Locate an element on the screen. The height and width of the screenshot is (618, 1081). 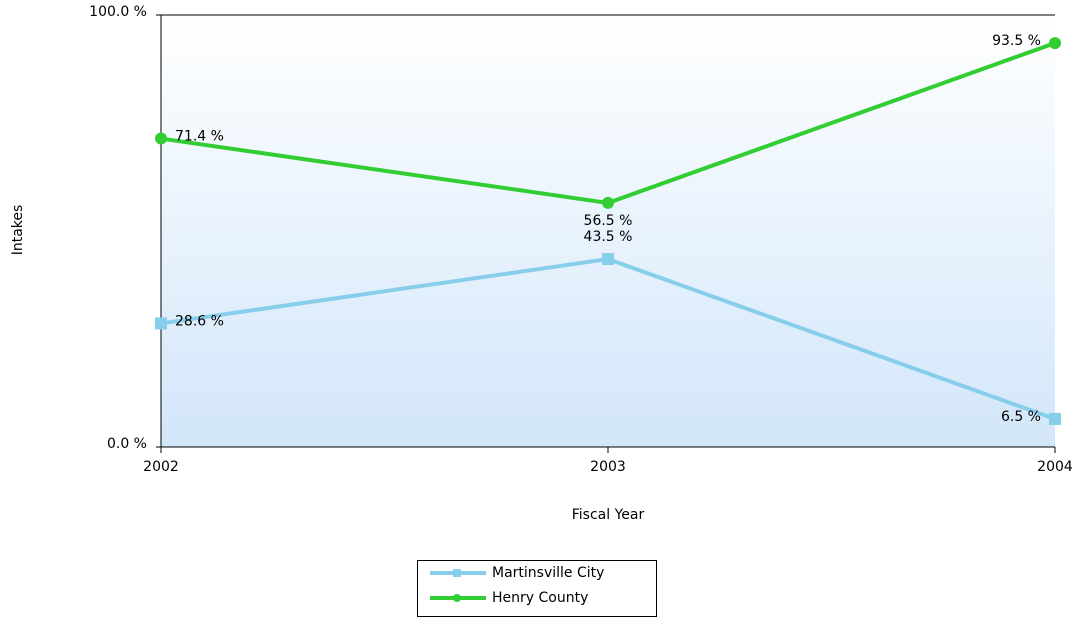
y-axis-label: Intakes is located at coordinates (18, 230).